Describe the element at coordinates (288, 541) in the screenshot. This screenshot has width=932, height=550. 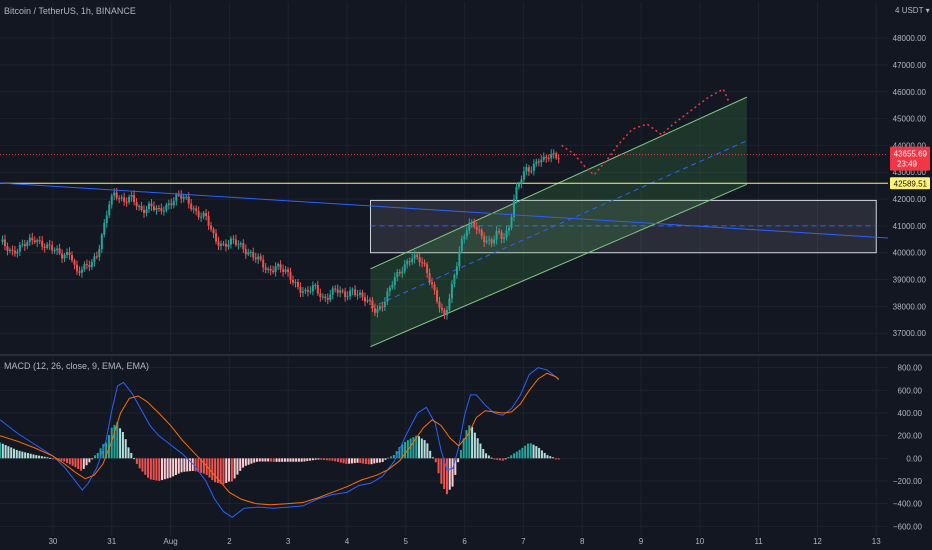
I see `time-tick-label: 3` at that location.